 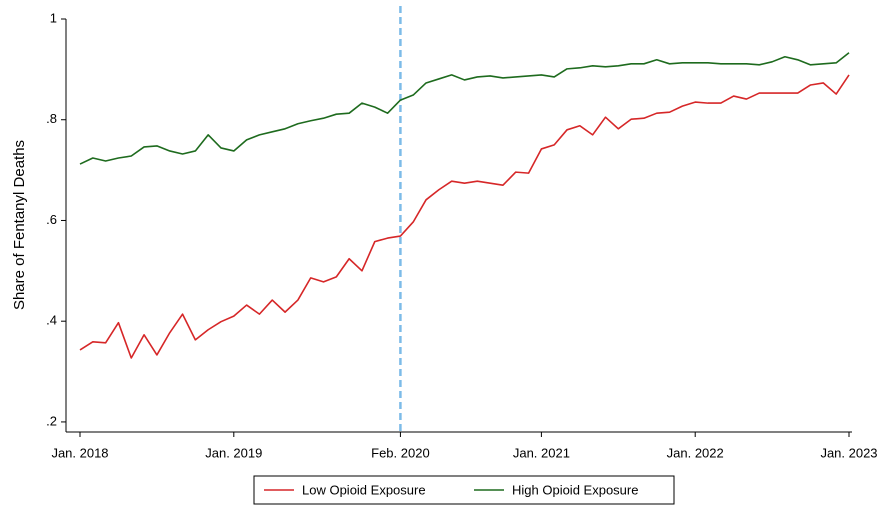 I want to click on x-tick-label: Feb. 2020, so click(x=400, y=452).